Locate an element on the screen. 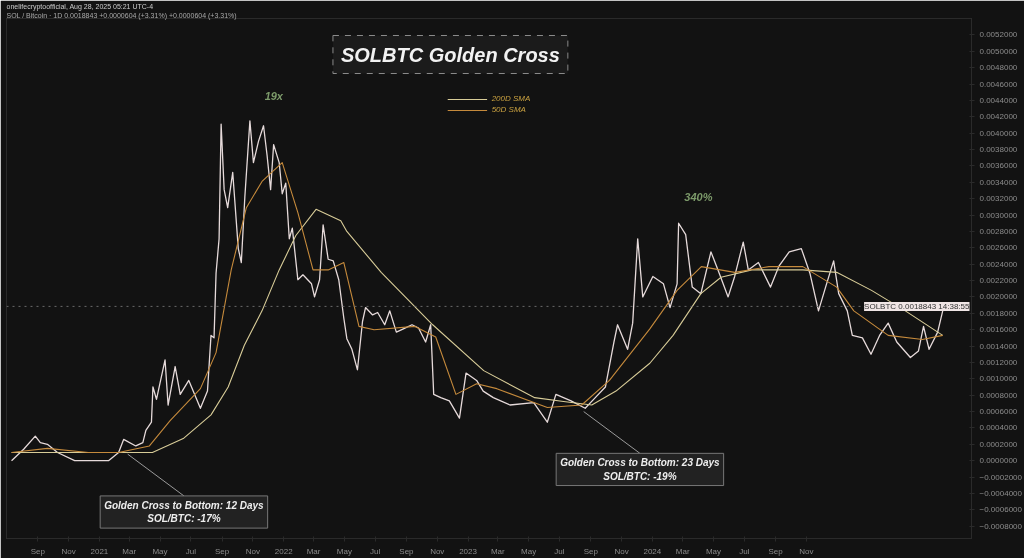  y-tick-label: 0.0012000 is located at coordinates (998, 362).